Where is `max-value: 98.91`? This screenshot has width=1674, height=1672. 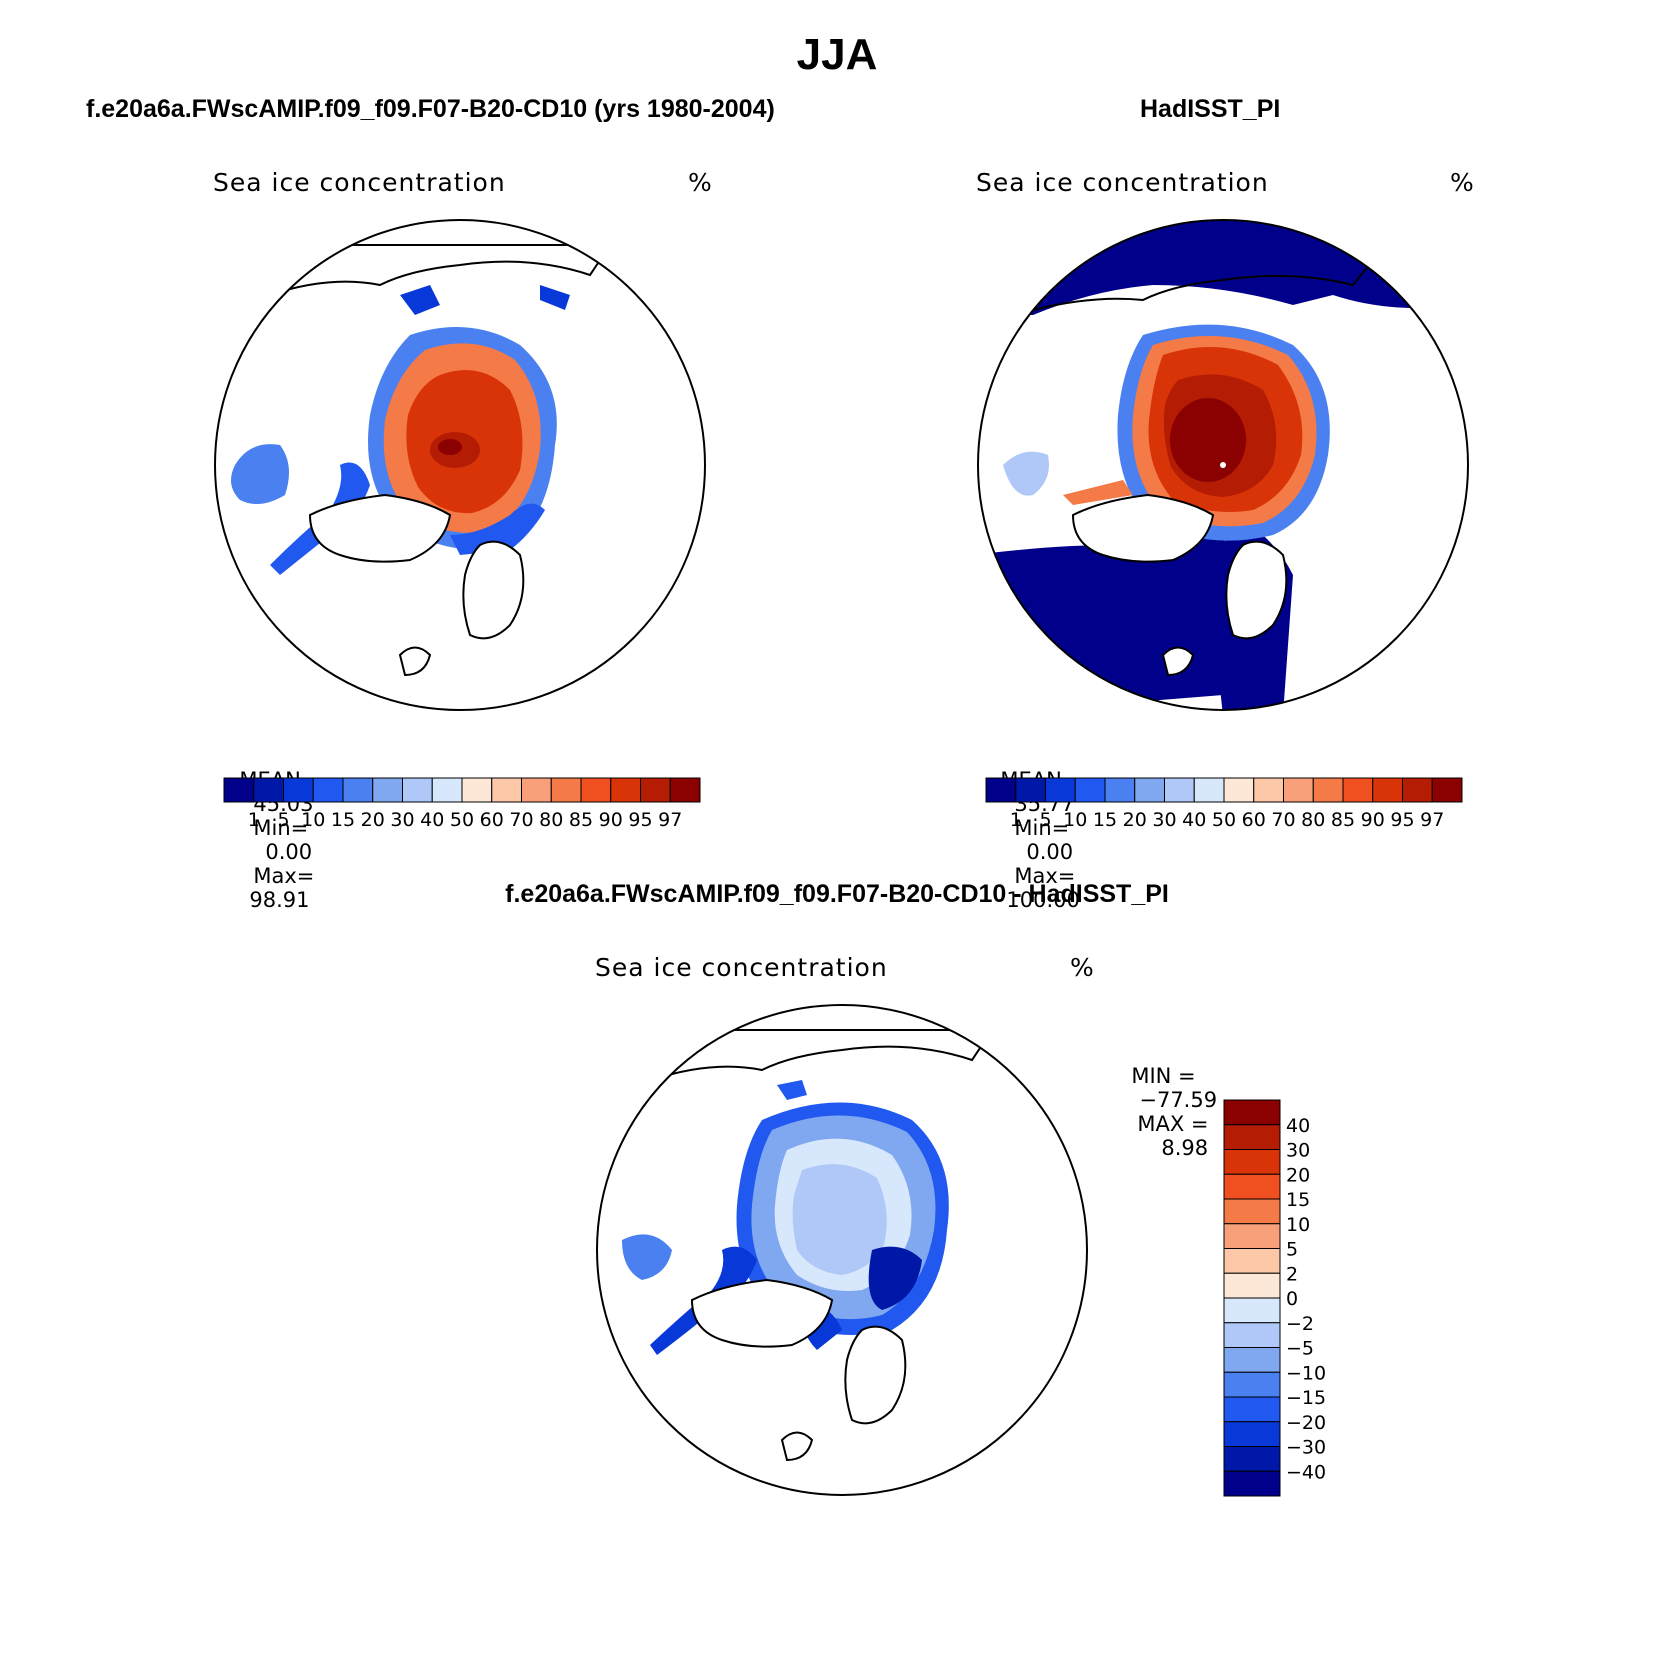
max-value: 98.91 is located at coordinates (279, 900).